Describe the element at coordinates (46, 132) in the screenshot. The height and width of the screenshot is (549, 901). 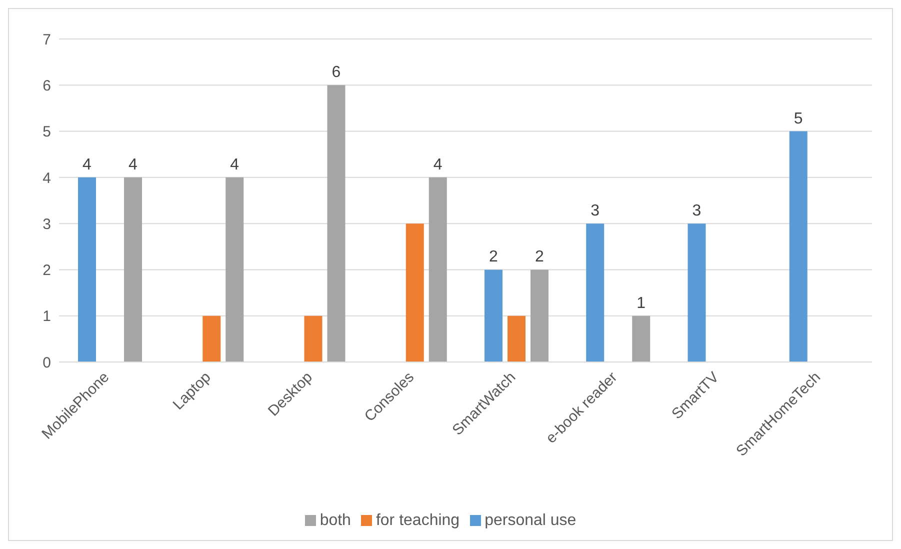
I see `y-tick-label: 5` at that location.